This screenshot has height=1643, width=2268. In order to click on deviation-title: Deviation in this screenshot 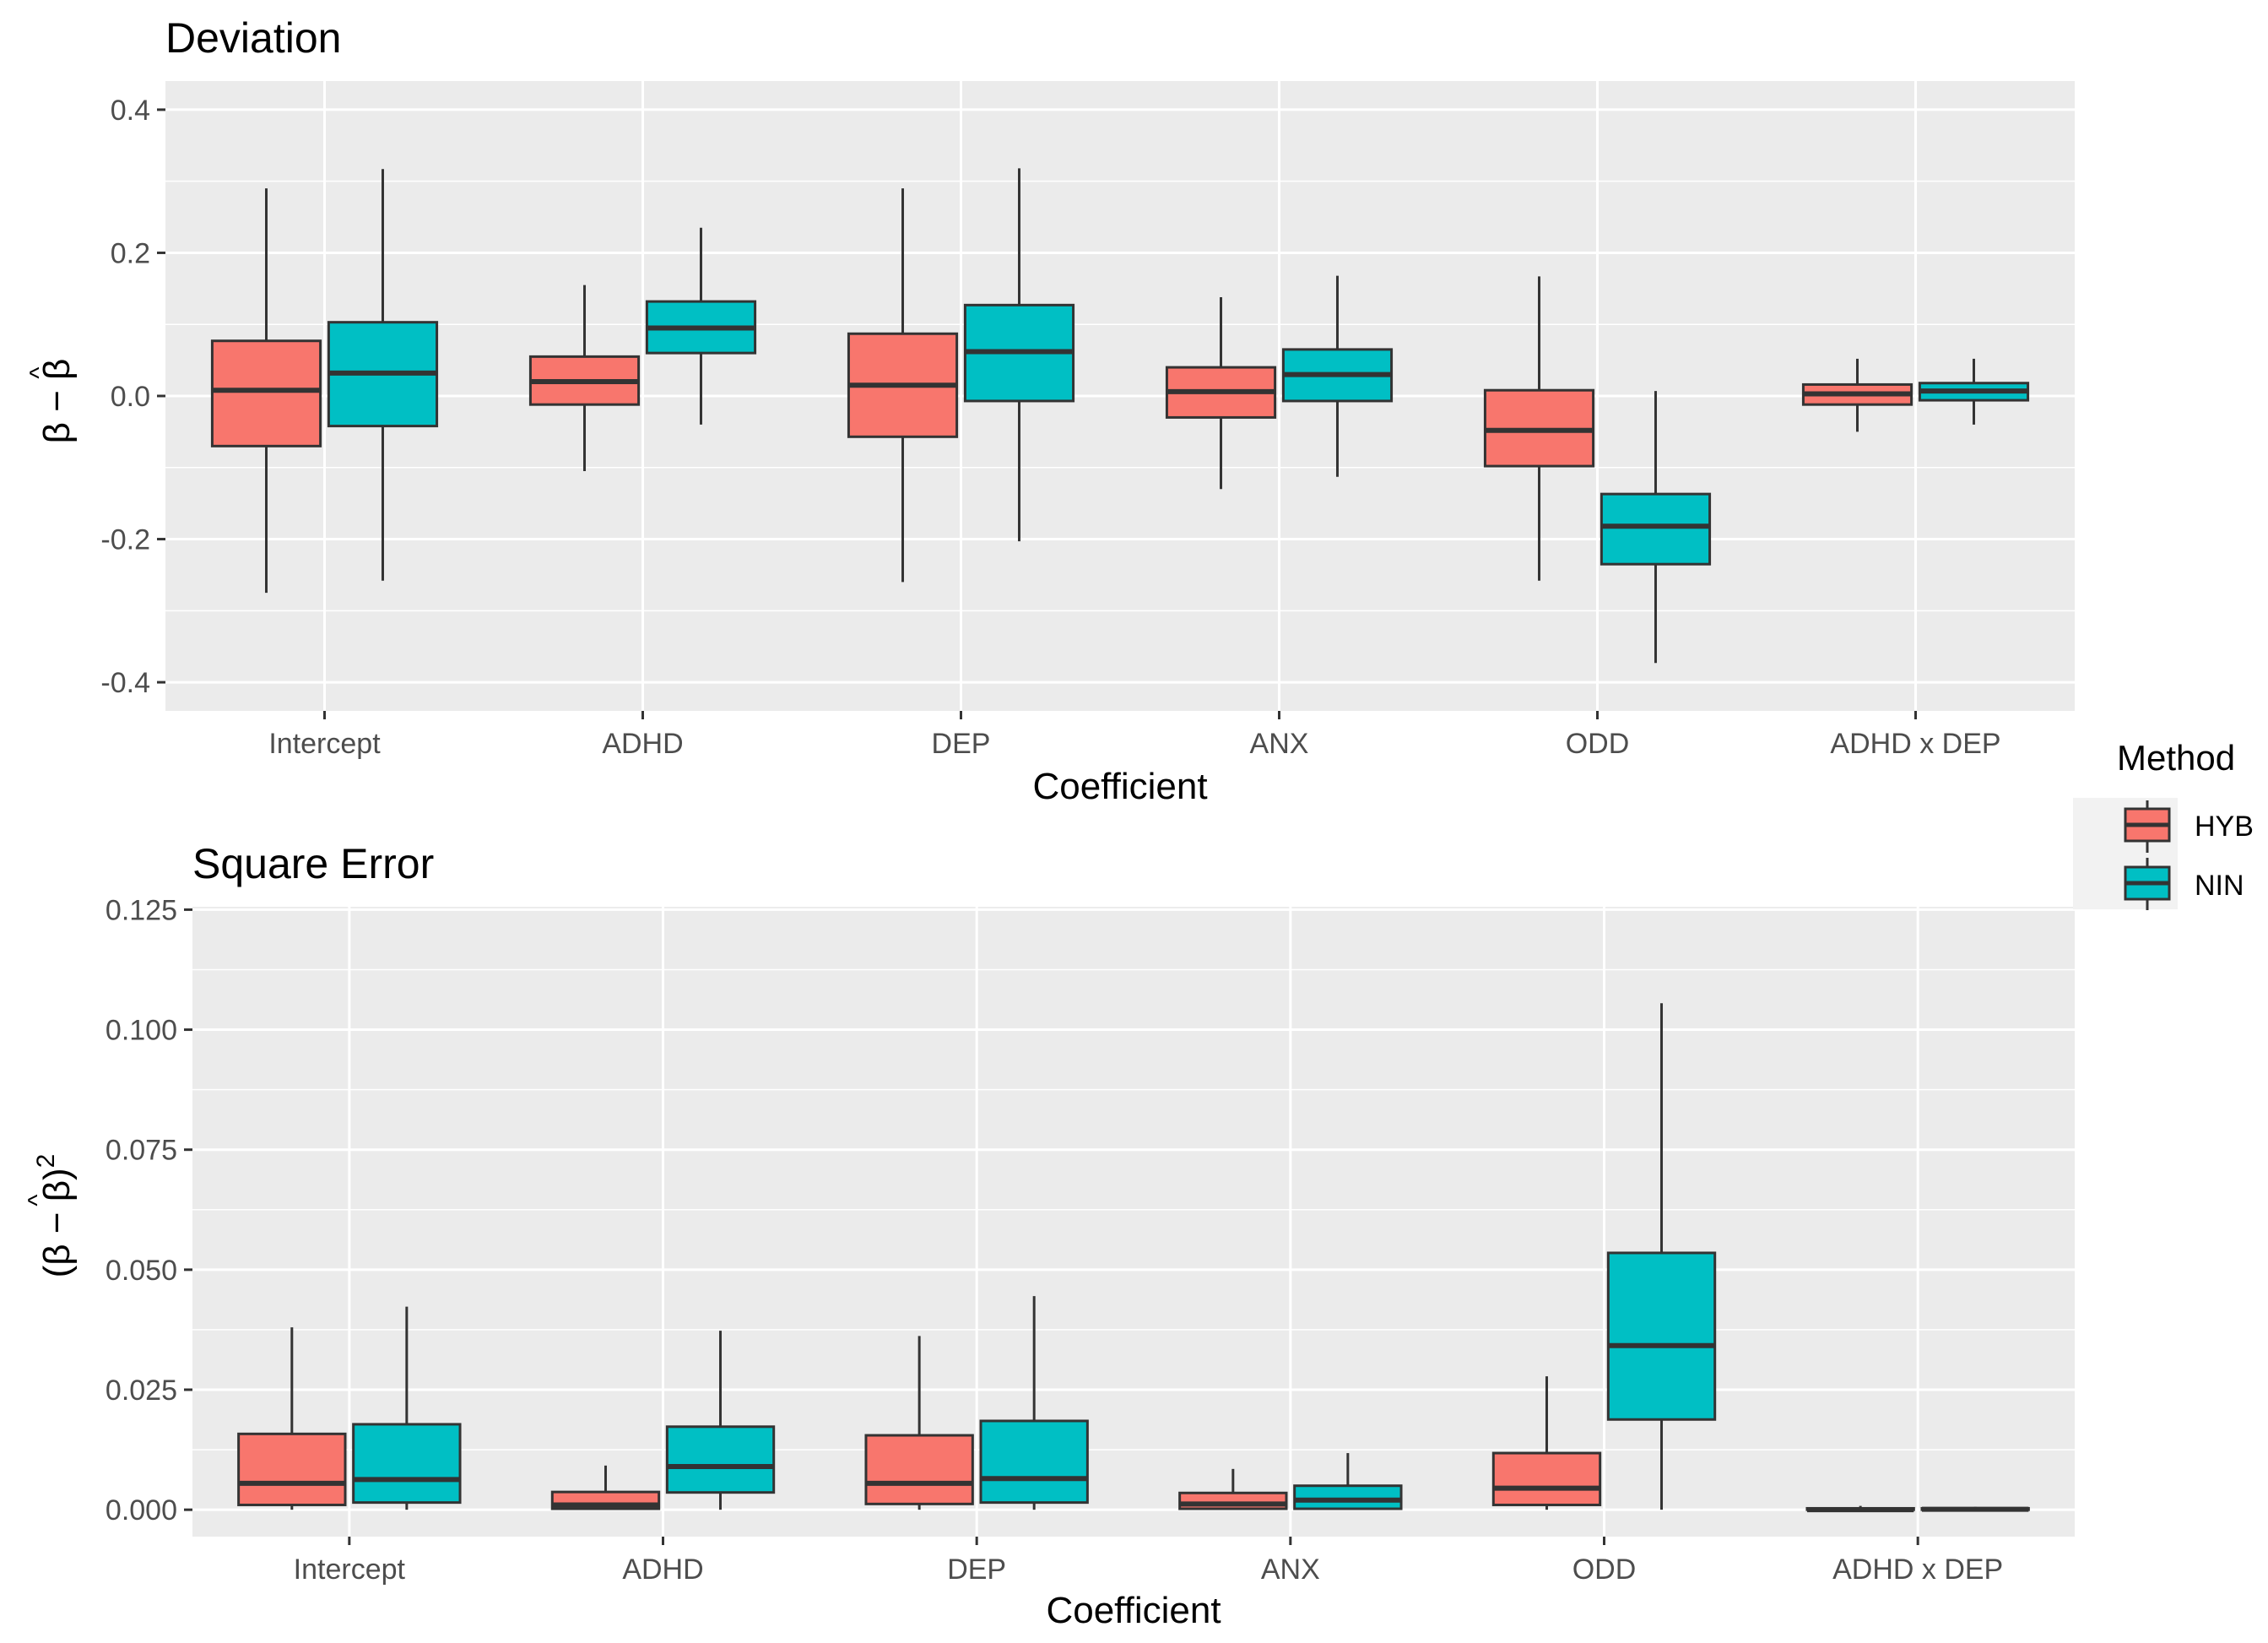, I will do `click(253, 38)`.